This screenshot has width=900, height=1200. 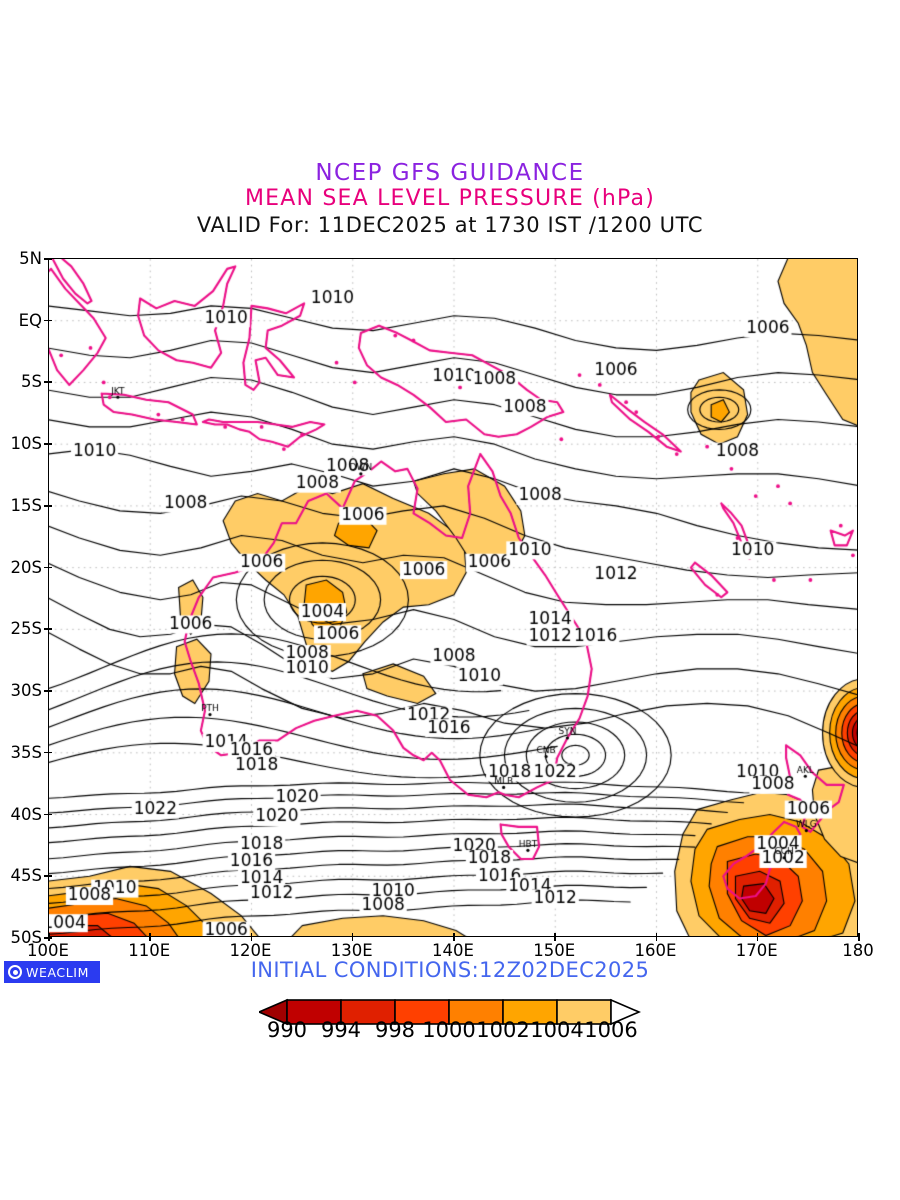 I want to click on axis-y-tick-label: 30S, so click(x=26, y=691).